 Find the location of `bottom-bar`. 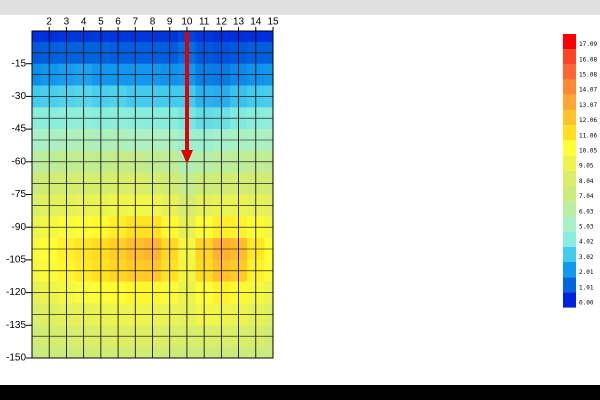

bottom-bar is located at coordinates (300, 392).